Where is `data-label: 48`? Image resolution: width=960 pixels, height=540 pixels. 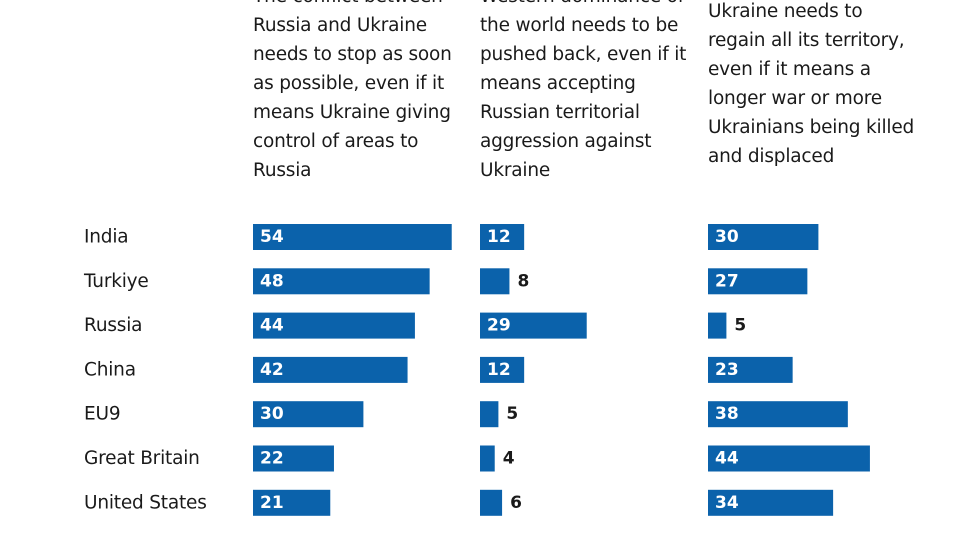 data-label: 48 is located at coordinates (272, 281).